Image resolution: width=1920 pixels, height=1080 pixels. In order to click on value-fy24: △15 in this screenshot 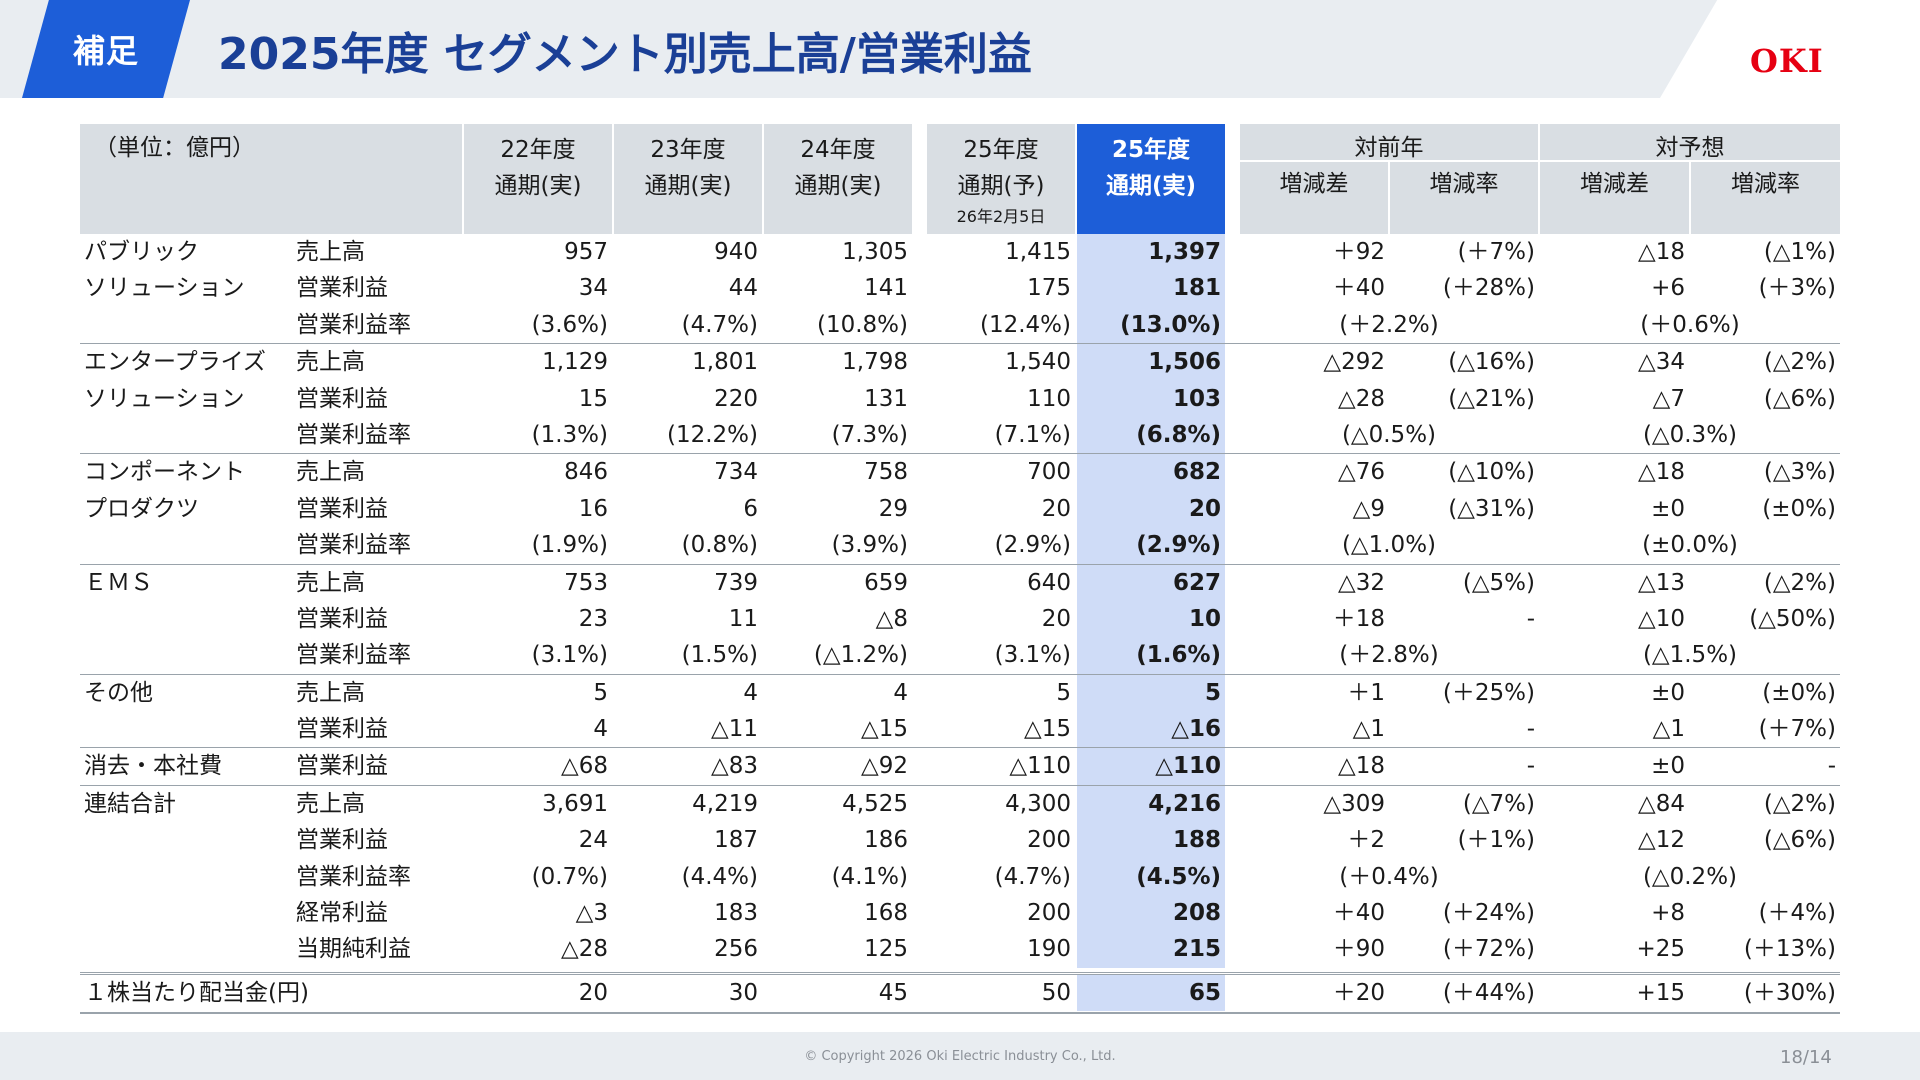, I will do `click(884, 729)`.